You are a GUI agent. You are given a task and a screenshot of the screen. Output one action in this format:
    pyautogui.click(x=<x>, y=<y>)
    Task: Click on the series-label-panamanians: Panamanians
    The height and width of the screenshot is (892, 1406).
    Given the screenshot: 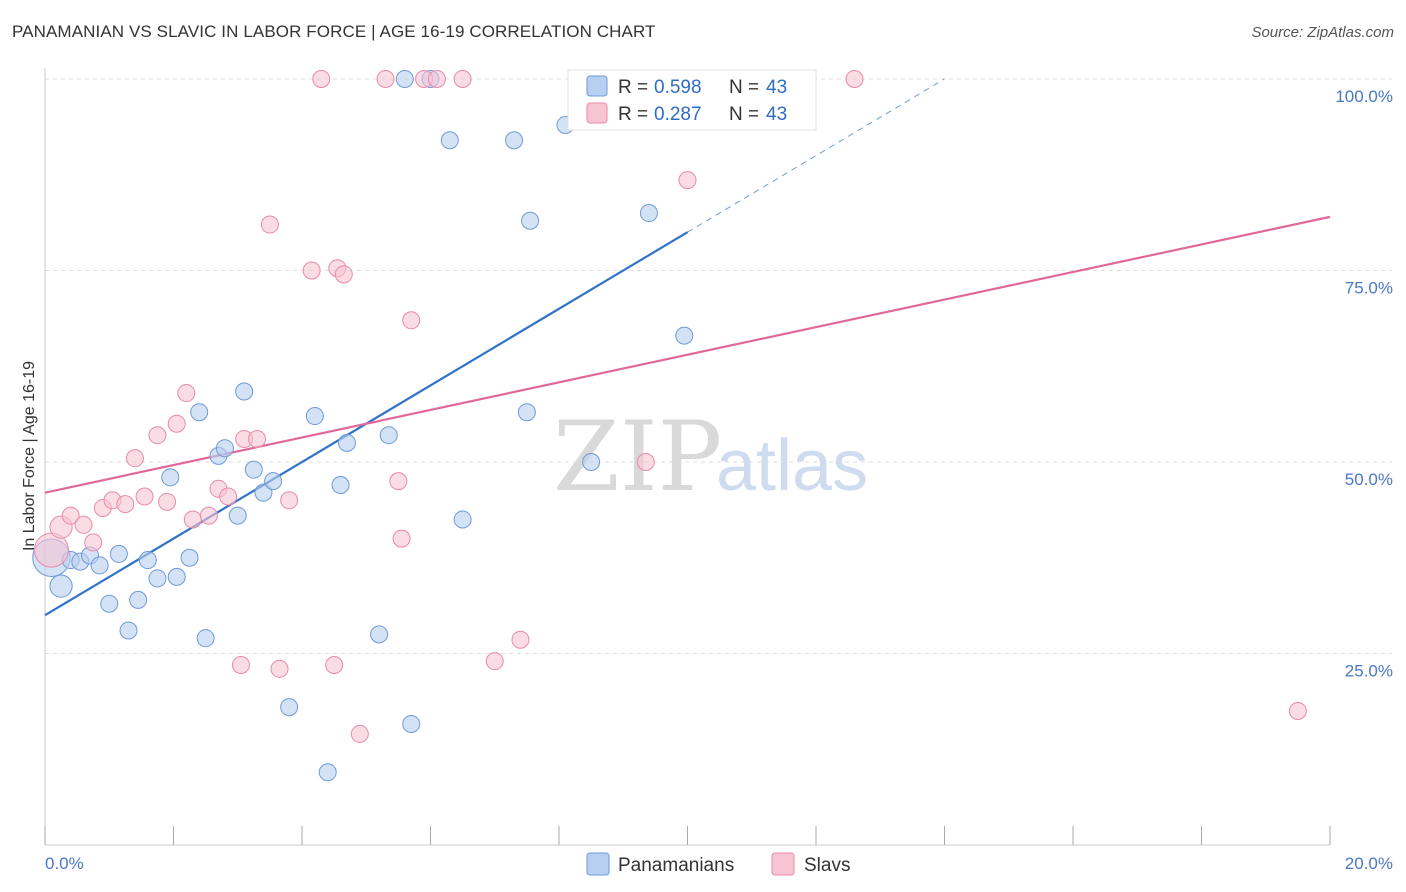 What is the action you would take?
    pyautogui.click(x=676, y=865)
    